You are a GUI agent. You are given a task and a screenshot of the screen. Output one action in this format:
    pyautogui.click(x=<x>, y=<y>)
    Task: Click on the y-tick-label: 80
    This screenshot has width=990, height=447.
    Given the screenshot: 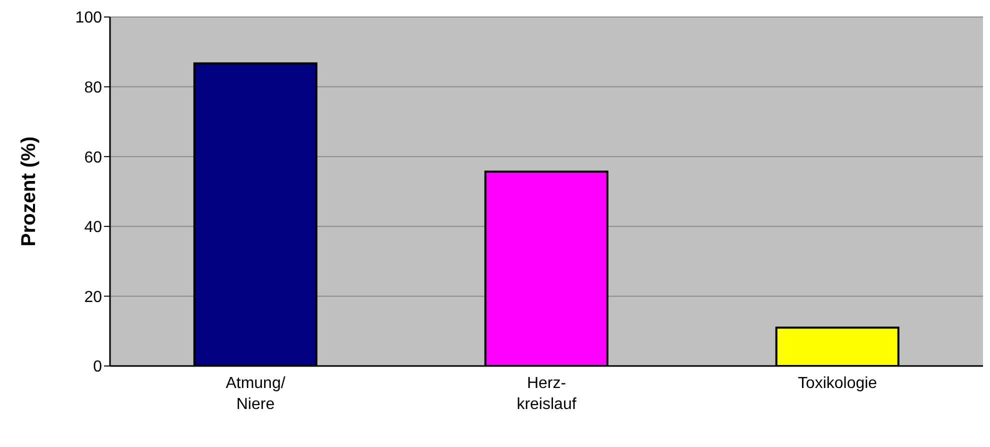 What is the action you would take?
    pyautogui.click(x=93, y=87)
    